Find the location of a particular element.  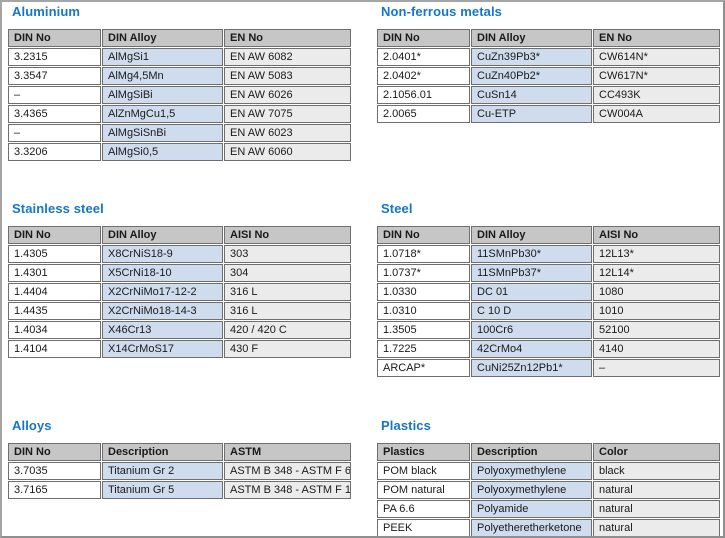

header-row: DIN No DIN Alloy AISI No is located at coordinates (179, 235).